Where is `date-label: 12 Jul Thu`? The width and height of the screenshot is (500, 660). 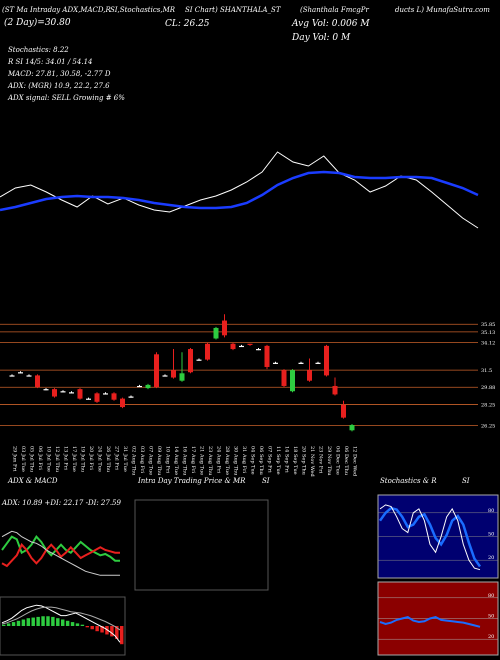
date-label: 12 Jul Thu is located at coordinates (57, 459).